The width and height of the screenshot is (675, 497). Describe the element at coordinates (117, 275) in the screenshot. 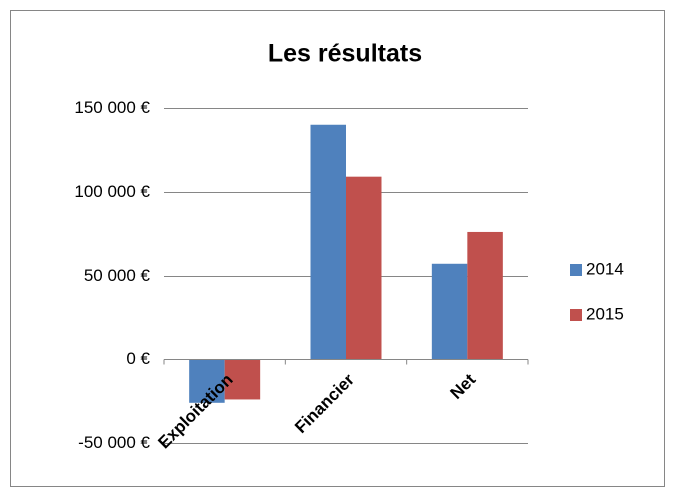

I see `y-tick-label: 50 000 €` at that location.